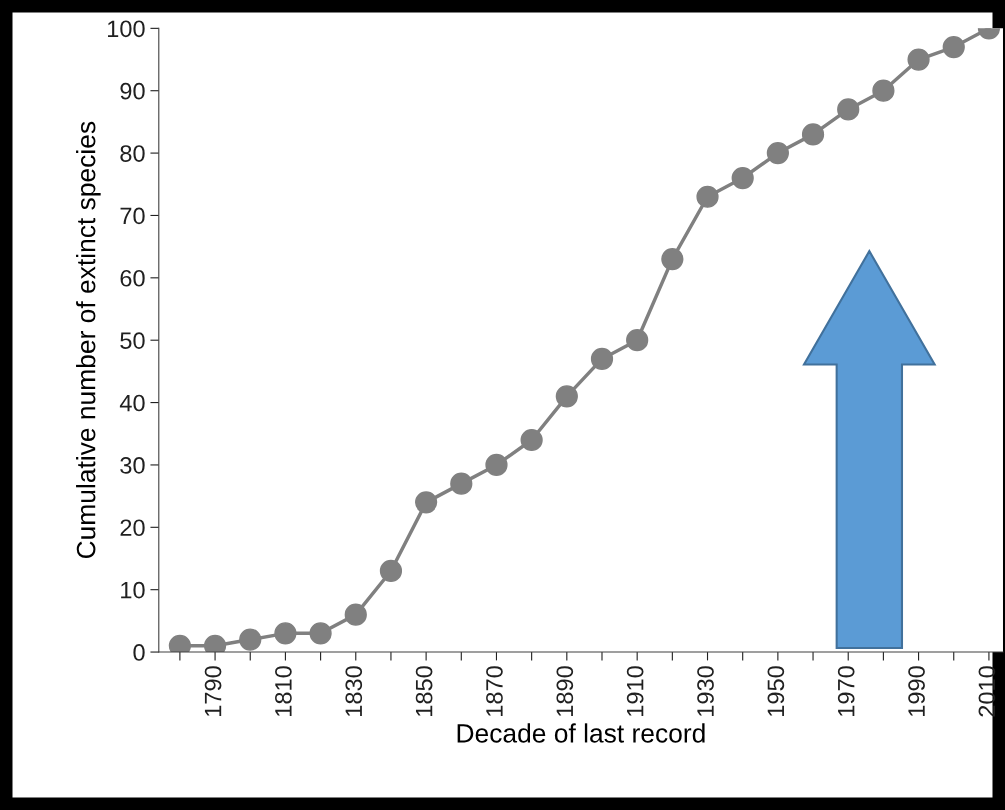 This screenshot has width=1005, height=810. Describe the element at coordinates (132, 528) in the screenshot. I see `y-tick-label: 20` at that location.